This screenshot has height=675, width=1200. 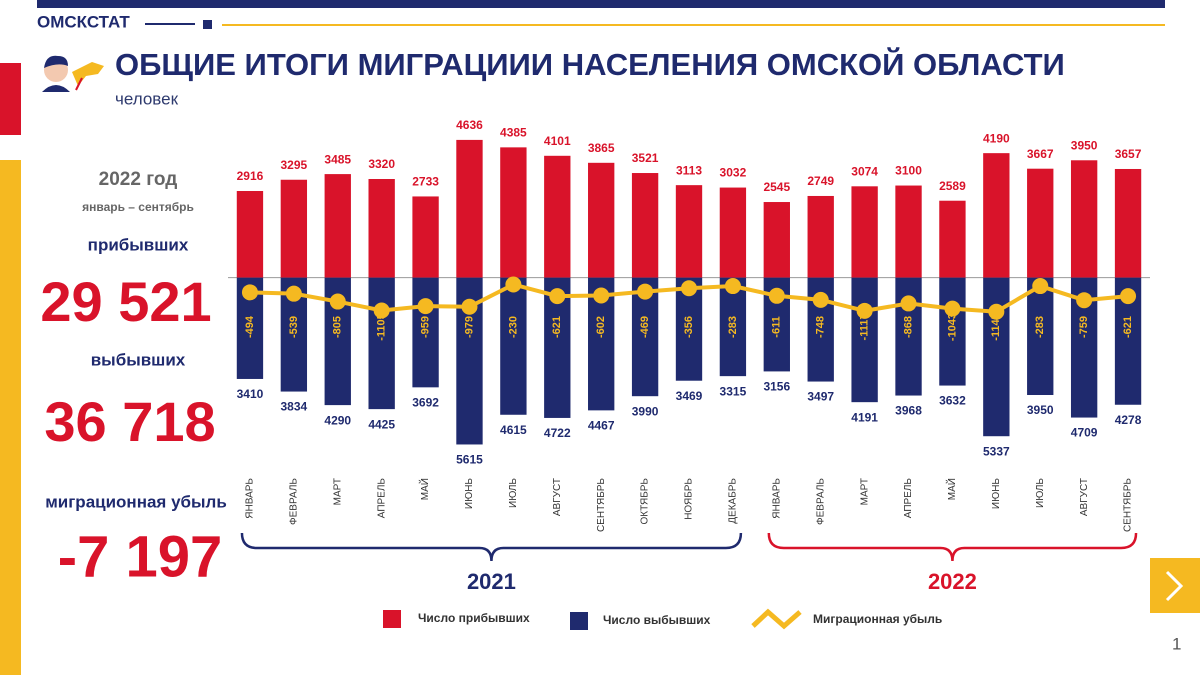 I want to click on next-arrow, so click(x=1174, y=586).